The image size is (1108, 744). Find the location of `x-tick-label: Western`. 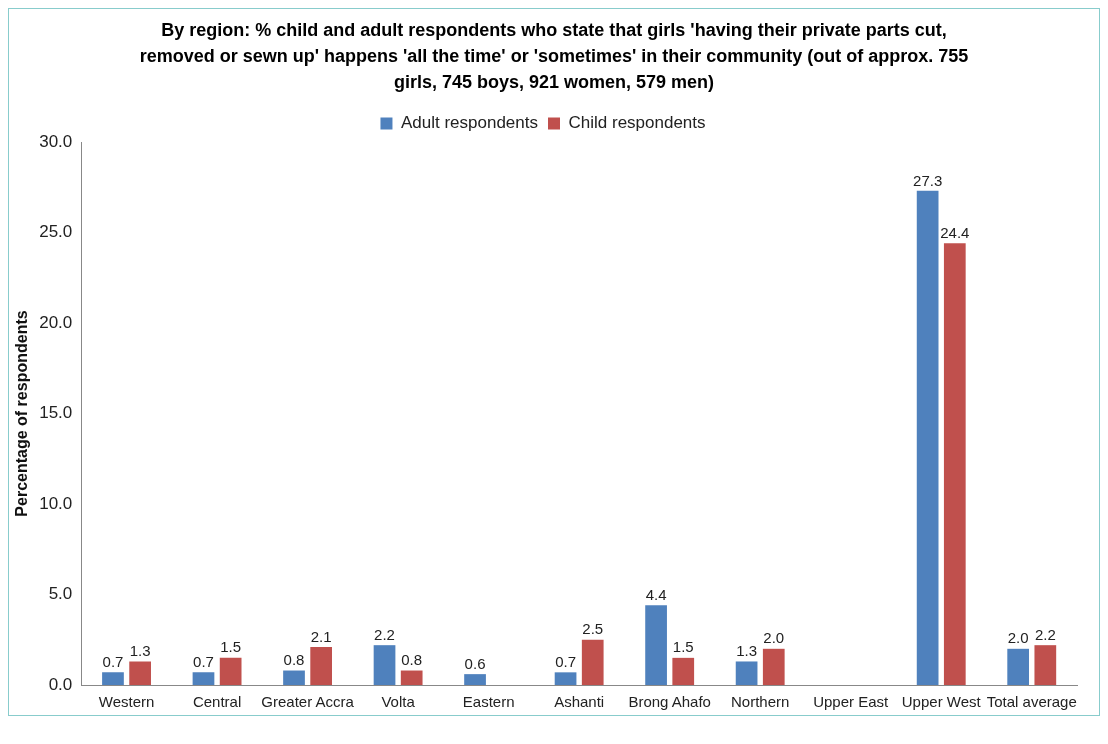

x-tick-label: Western is located at coordinates (126, 702).